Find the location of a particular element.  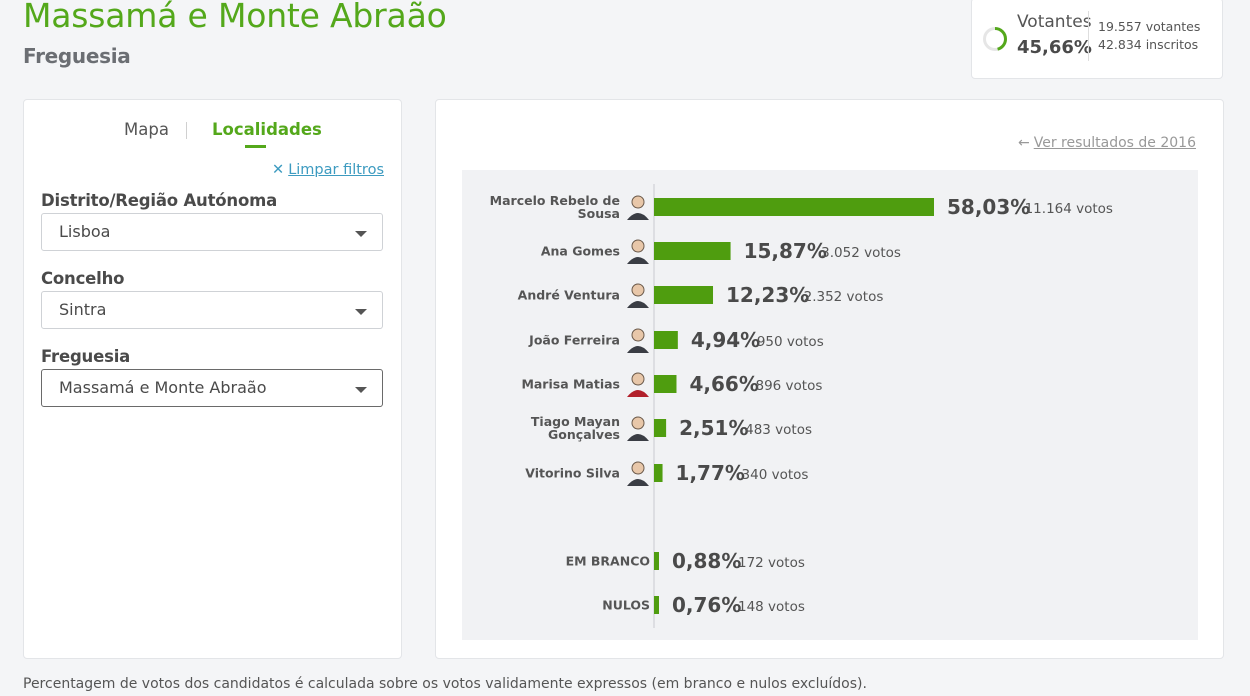

page-subtitle: Freguesia is located at coordinates (77, 56).